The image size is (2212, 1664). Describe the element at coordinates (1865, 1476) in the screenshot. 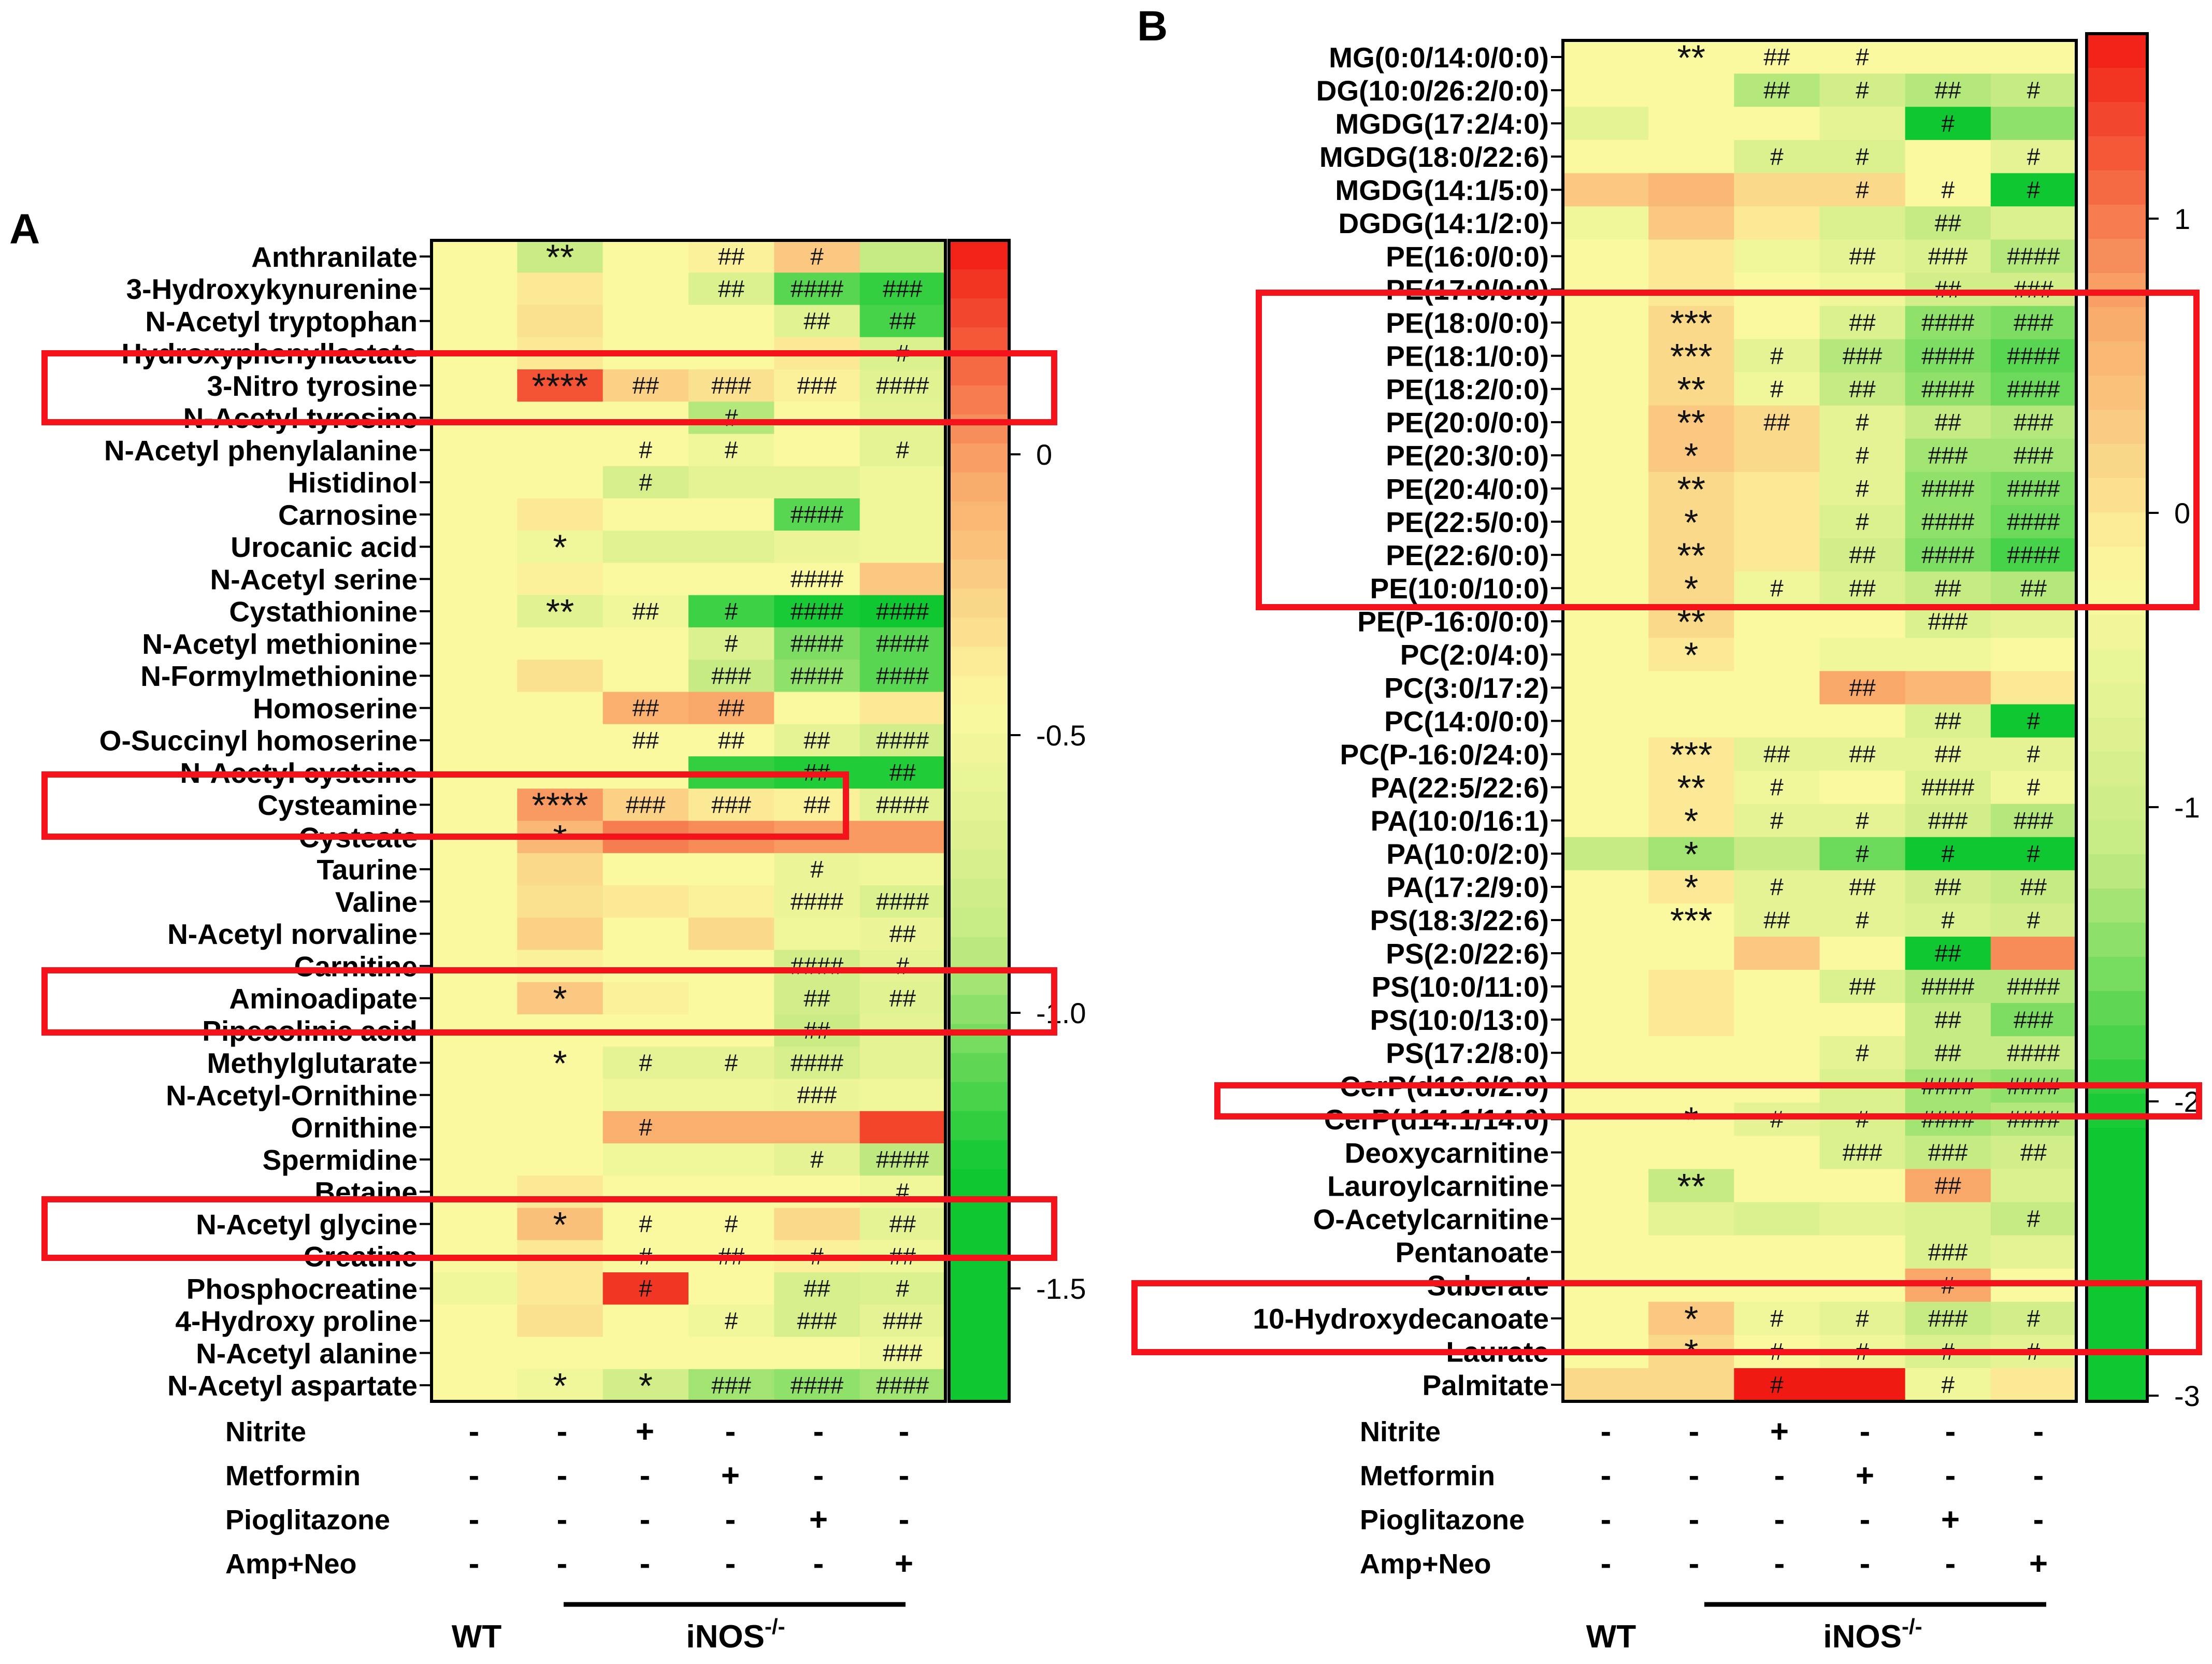

I see `treatment-sign: +` at that location.